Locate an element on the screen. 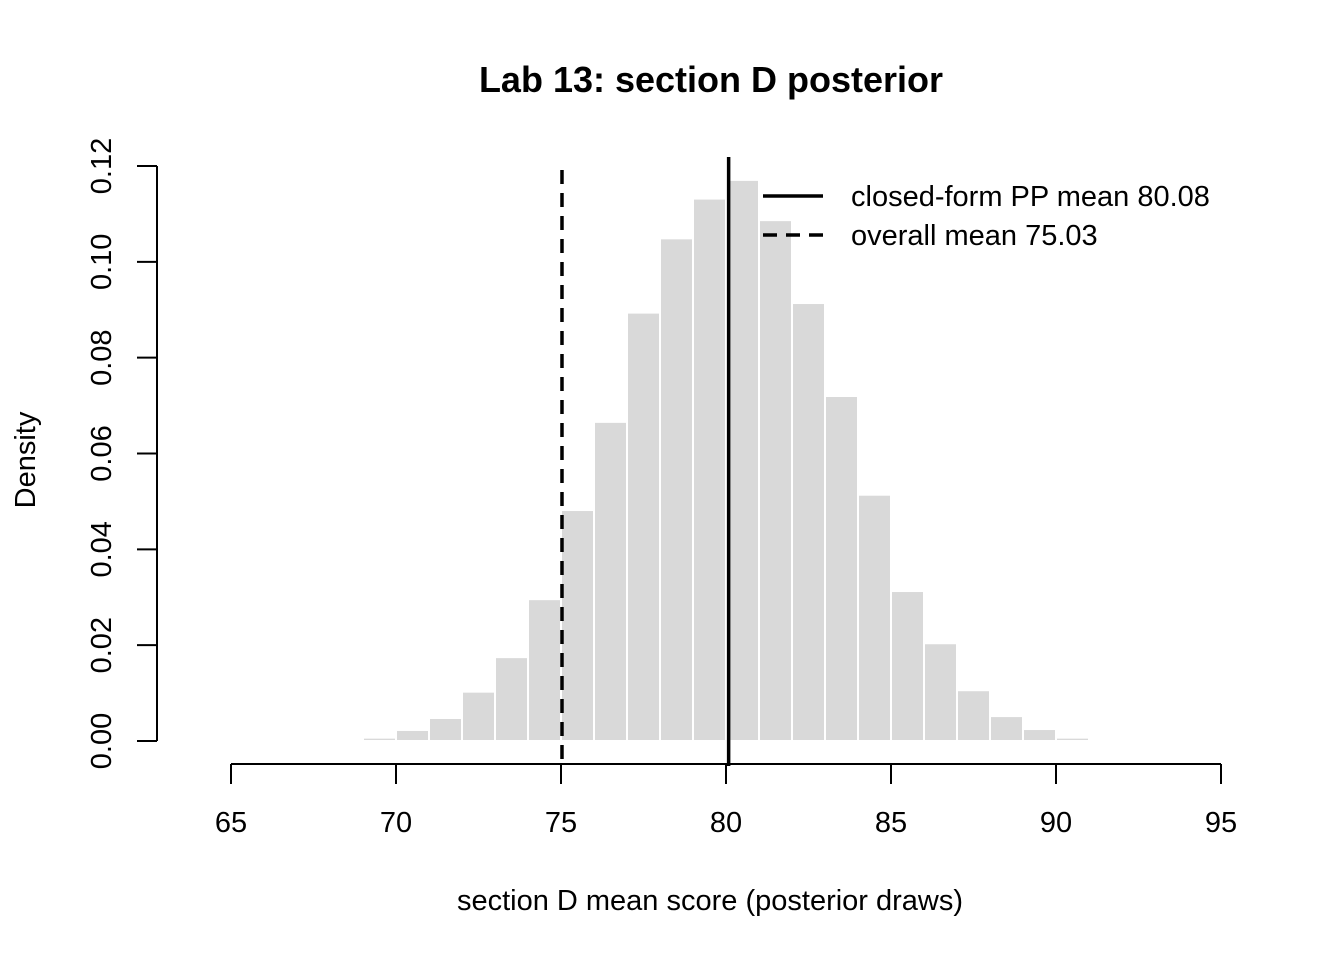 The image size is (1344, 960). x-tick-label: 90 is located at coordinates (1056, 823).